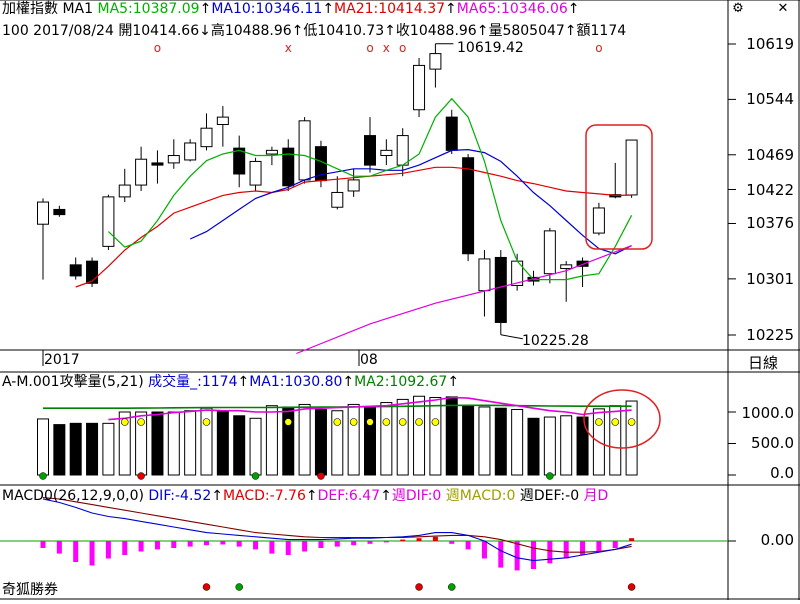  What do you see at coordinates (390, 9) in the screenshot?
I see `ma21-label: MA21:10414.37` at bounding box center [390, 9].